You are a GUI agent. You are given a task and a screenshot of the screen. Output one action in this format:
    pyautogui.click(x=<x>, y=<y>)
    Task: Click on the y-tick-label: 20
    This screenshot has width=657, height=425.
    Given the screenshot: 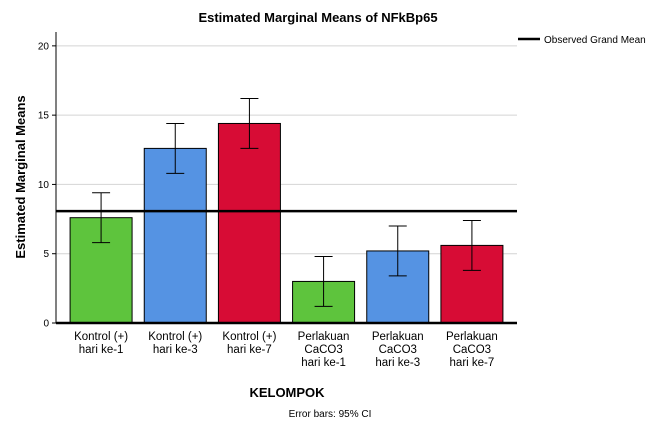 What is the action you would take?
    pyautogui.click(x=44, y=46)
    